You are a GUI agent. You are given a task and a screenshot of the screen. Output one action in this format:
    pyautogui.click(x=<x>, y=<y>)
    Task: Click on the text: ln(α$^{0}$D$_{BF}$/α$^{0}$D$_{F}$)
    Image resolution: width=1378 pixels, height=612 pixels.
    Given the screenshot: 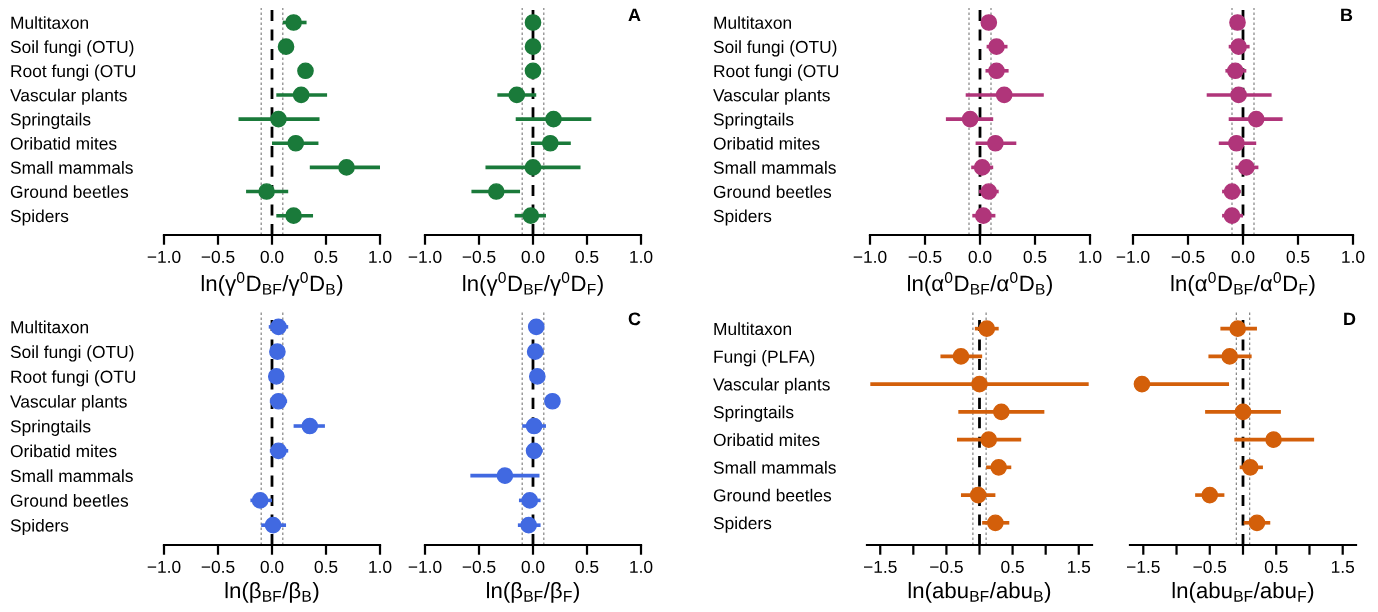 What is the action you would take?
    pyautogui.click(x=1243, y=284)
    